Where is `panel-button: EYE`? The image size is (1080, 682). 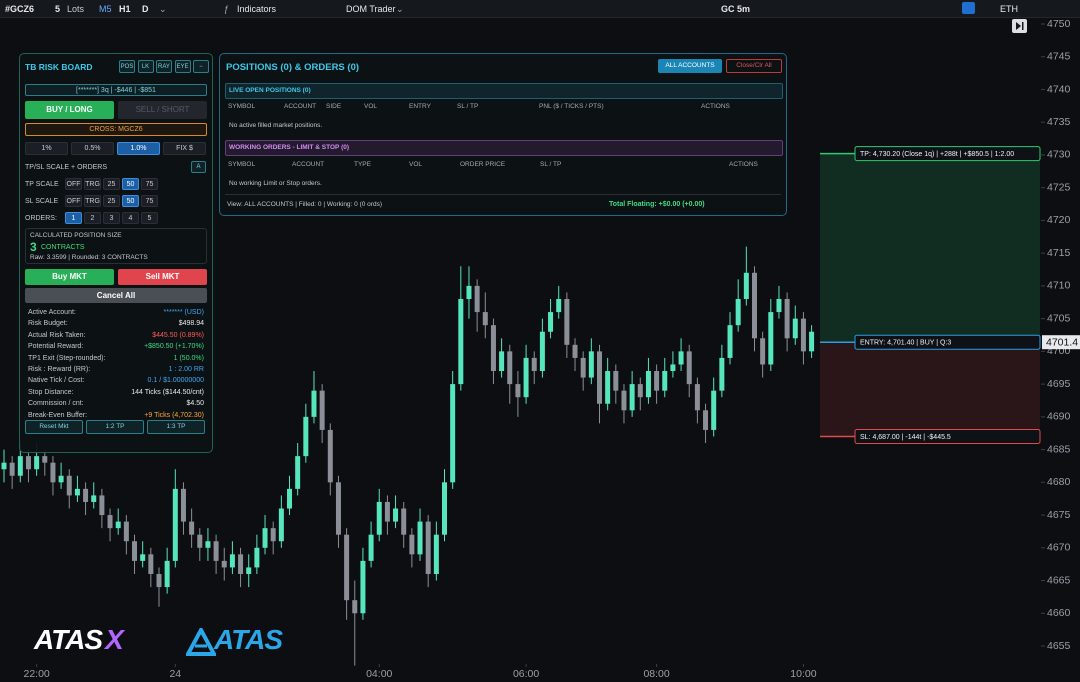 panel-button: EYE is located at coordinates (182, 66).